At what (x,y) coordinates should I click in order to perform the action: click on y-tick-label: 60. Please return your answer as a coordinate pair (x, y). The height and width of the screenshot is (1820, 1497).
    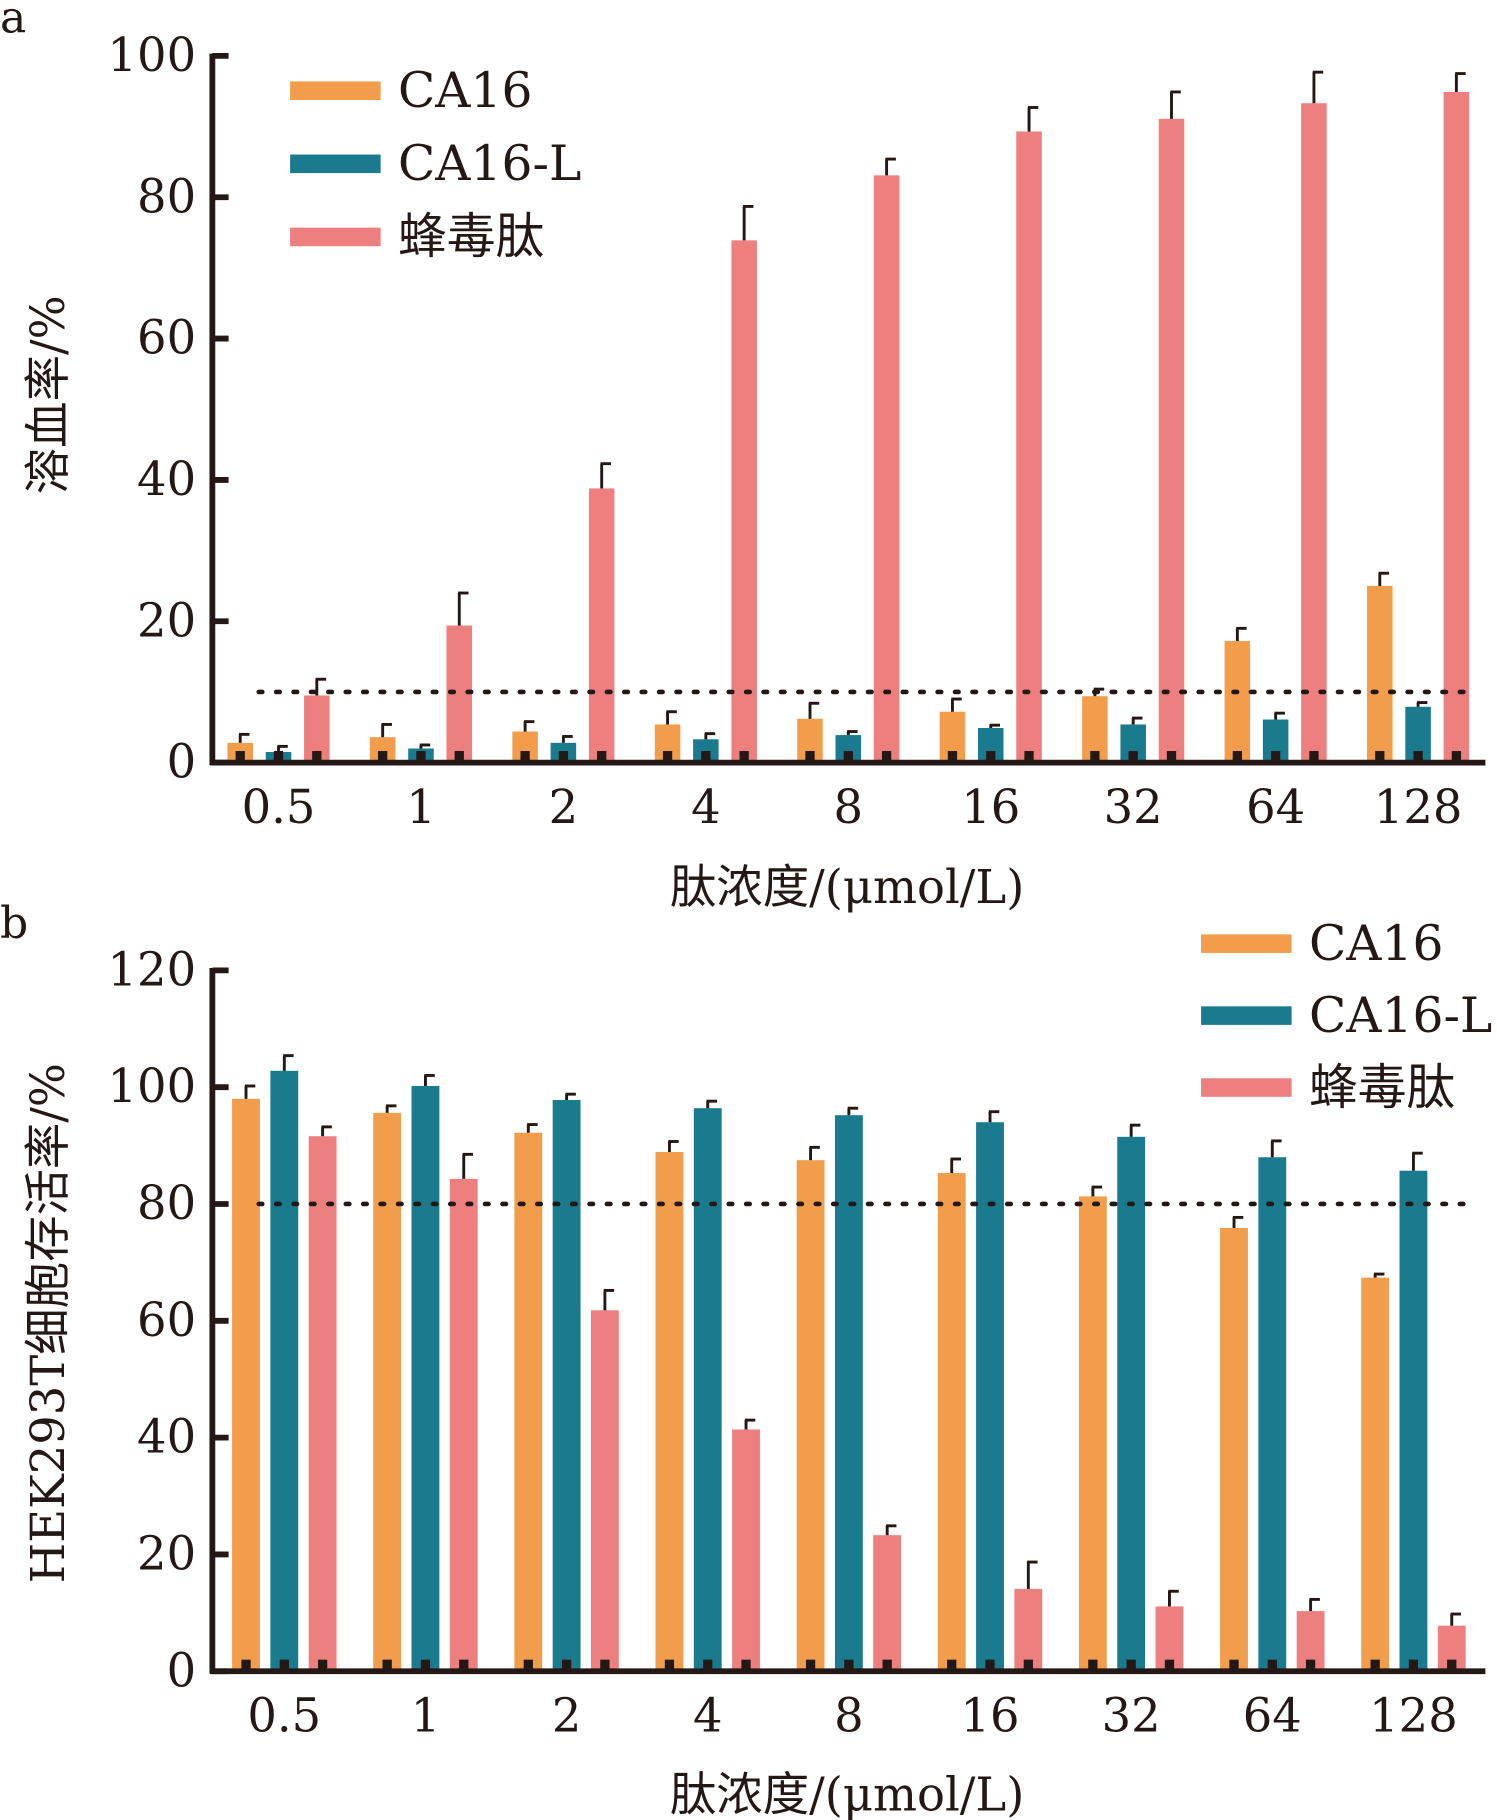
    Looking at the image, I should click on (166, 1320).